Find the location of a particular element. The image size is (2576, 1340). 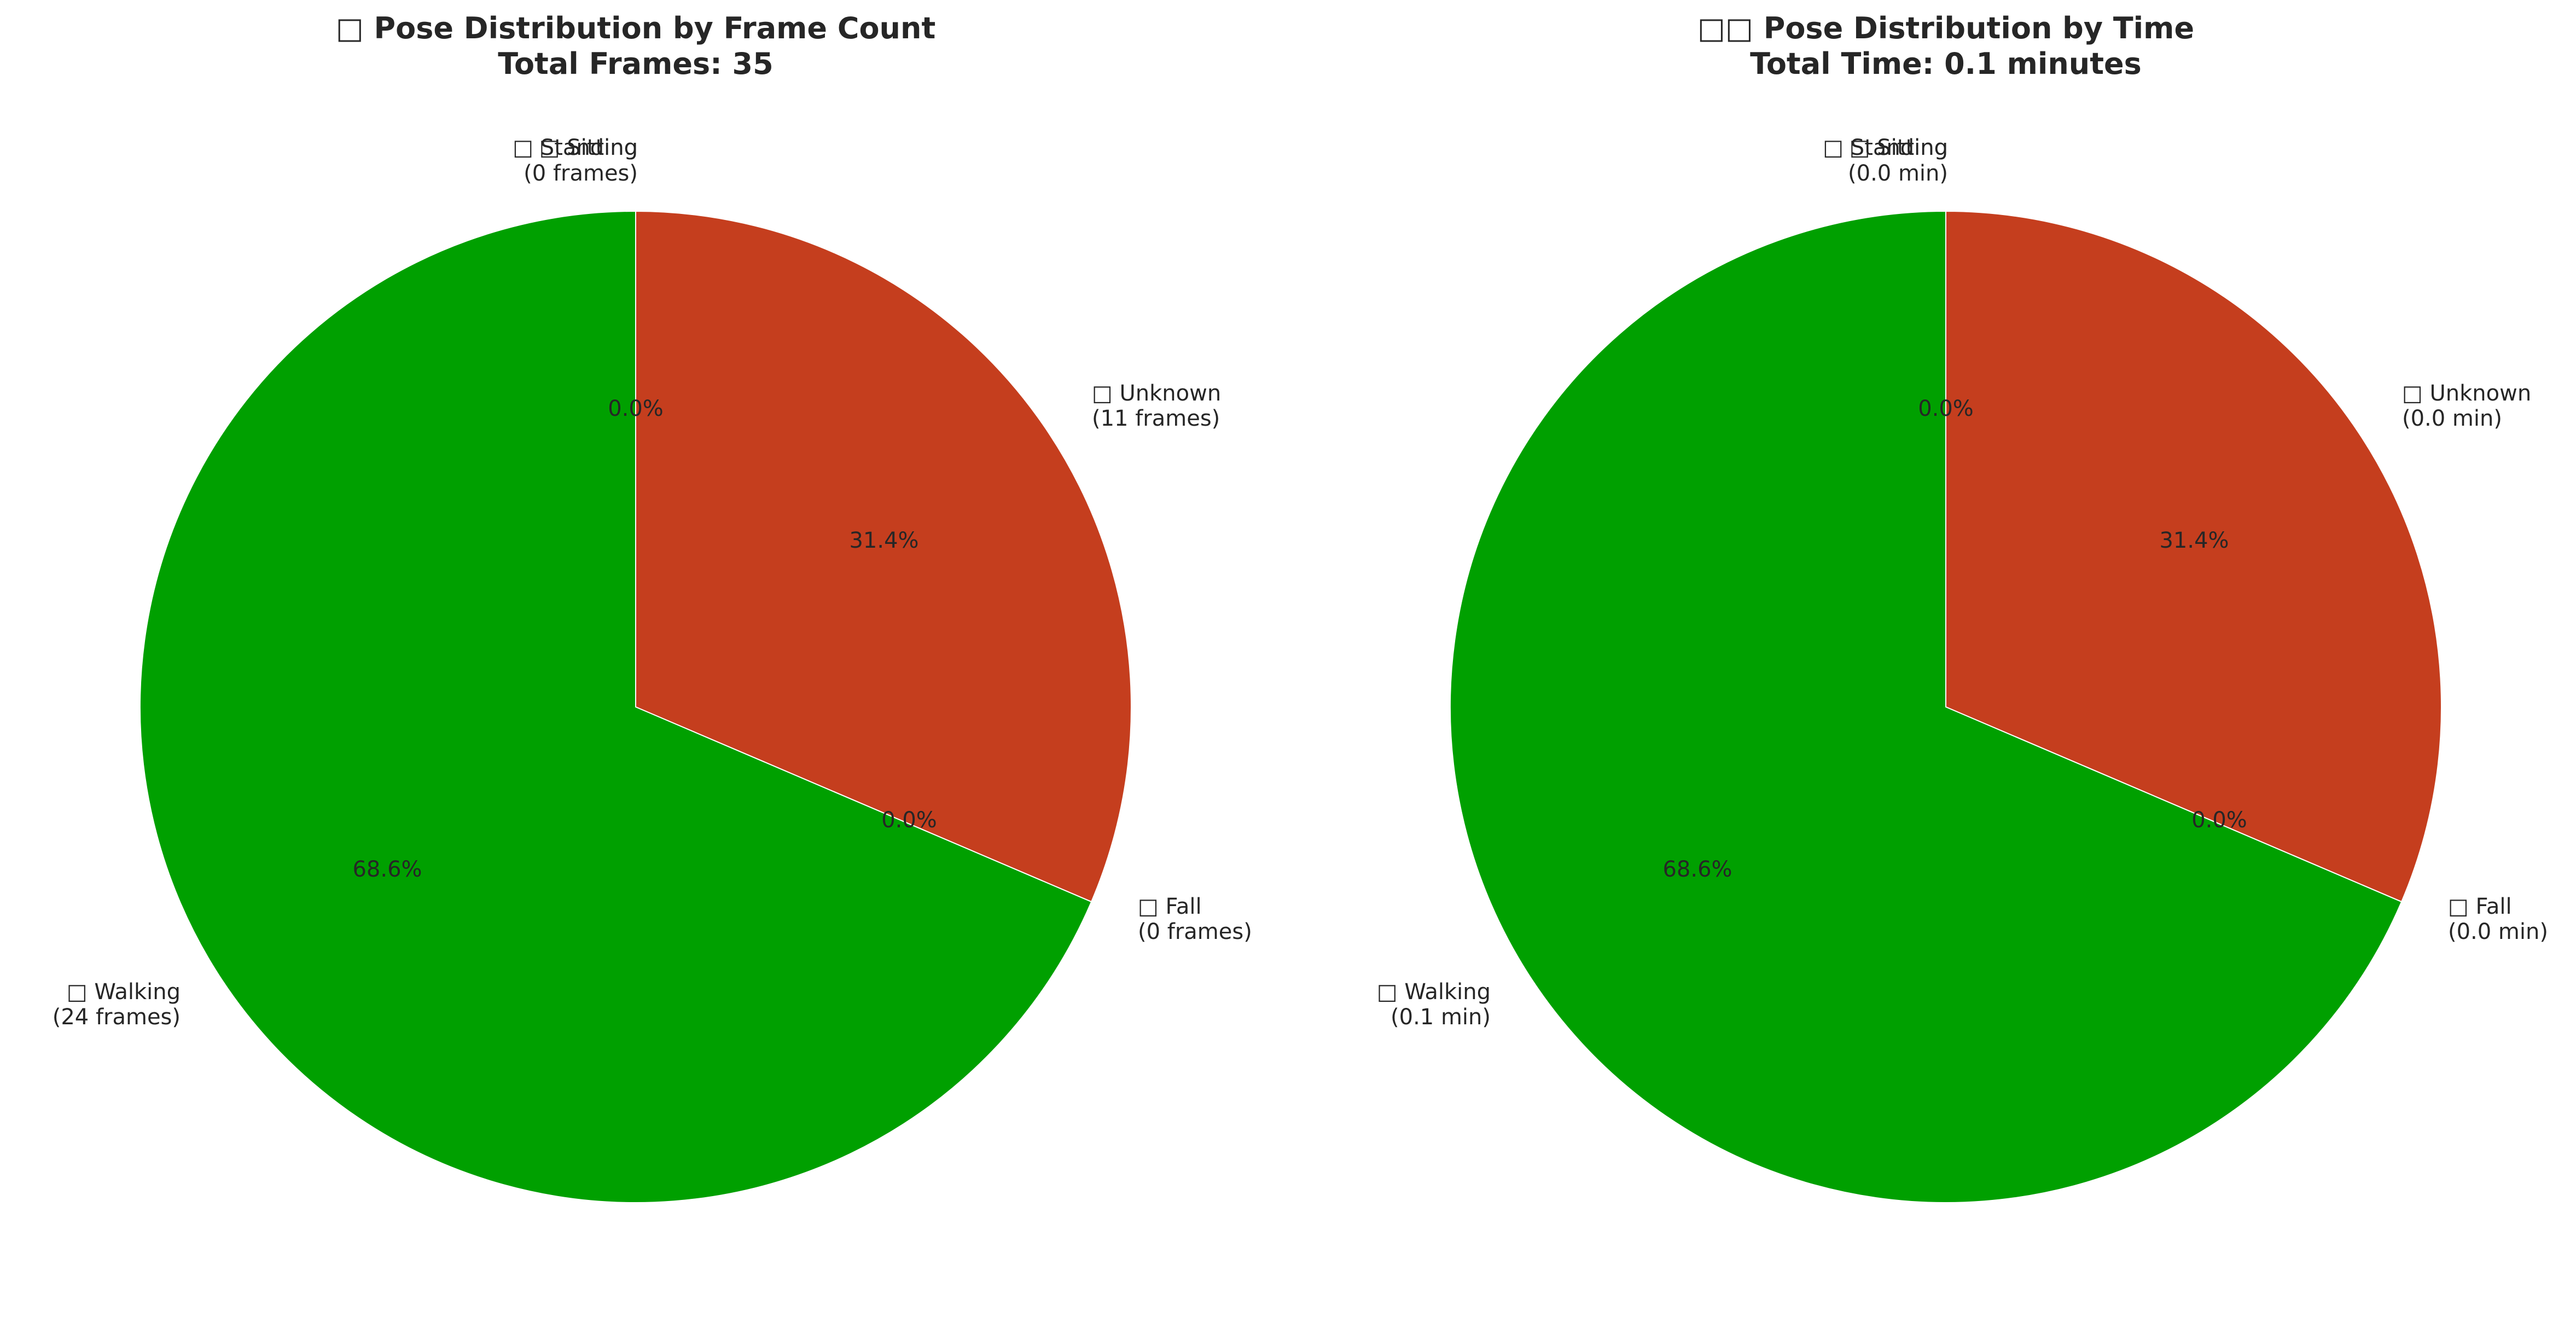

slice-detail-walking: (24 frames) is located at coordinates (117, 1017).